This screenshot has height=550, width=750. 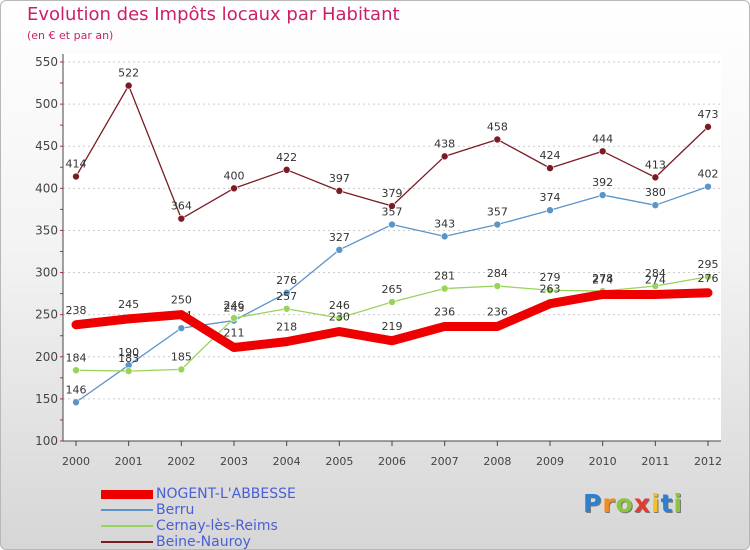 I want to click on data-label-beine-nauroy: 379, so click(x=392, y=193).